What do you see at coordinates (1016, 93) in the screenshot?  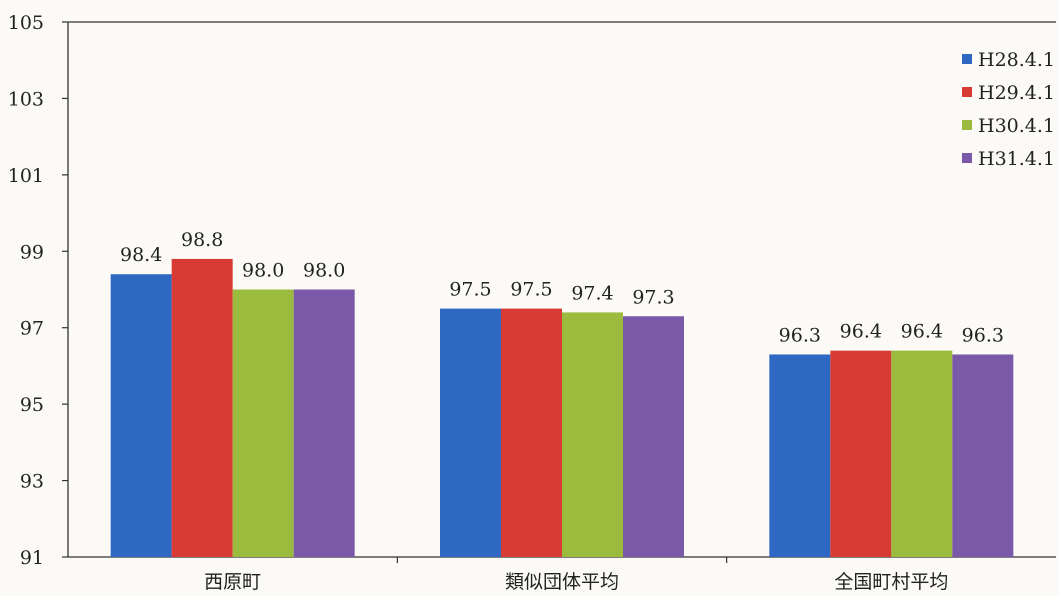 I see `legend-label: H29.4.1` at bounding box center [1016, 93].